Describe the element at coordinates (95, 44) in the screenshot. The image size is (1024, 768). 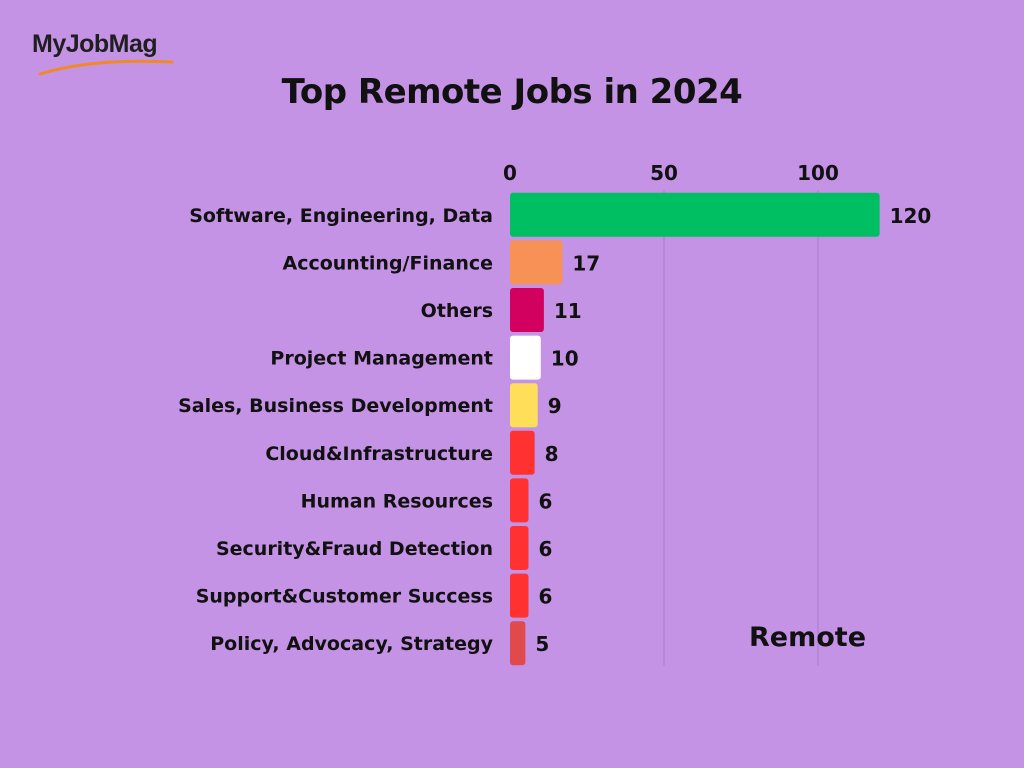
I see `logo-text: MyJobMag` at that location.